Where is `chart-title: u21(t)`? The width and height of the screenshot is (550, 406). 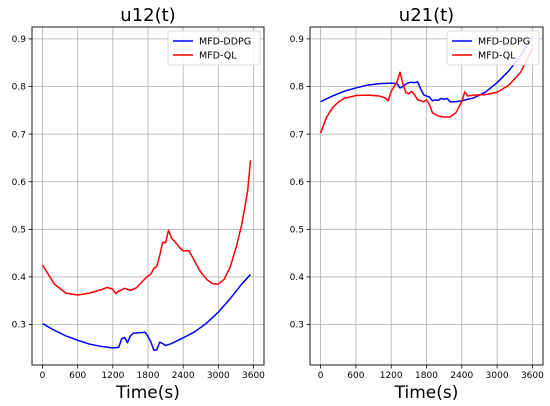 chart-title: u21(t) is located at coordinates (426, 15).